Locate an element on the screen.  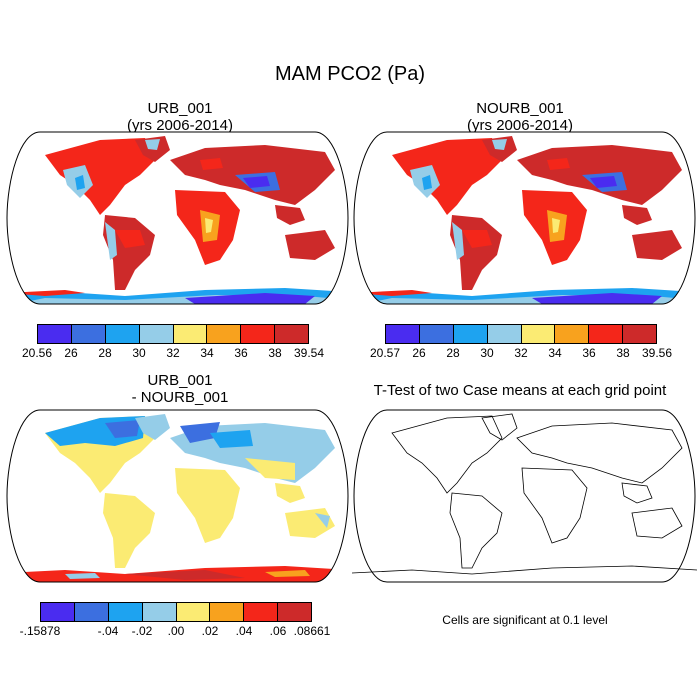
panel-diff-title-line2: - NOURB_001 is located at coordinates (180, 397).